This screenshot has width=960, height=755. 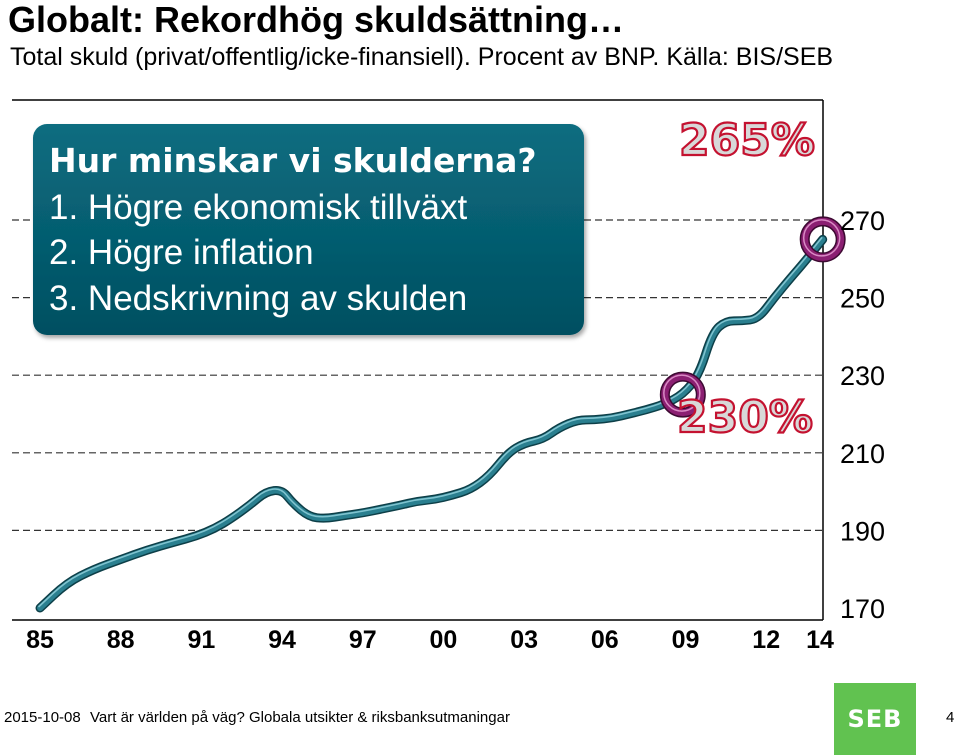 What do you see at coordinates (201, 640) in the screenshot?
I see `x-tick-label: 91` at bounding box center [201, 640].